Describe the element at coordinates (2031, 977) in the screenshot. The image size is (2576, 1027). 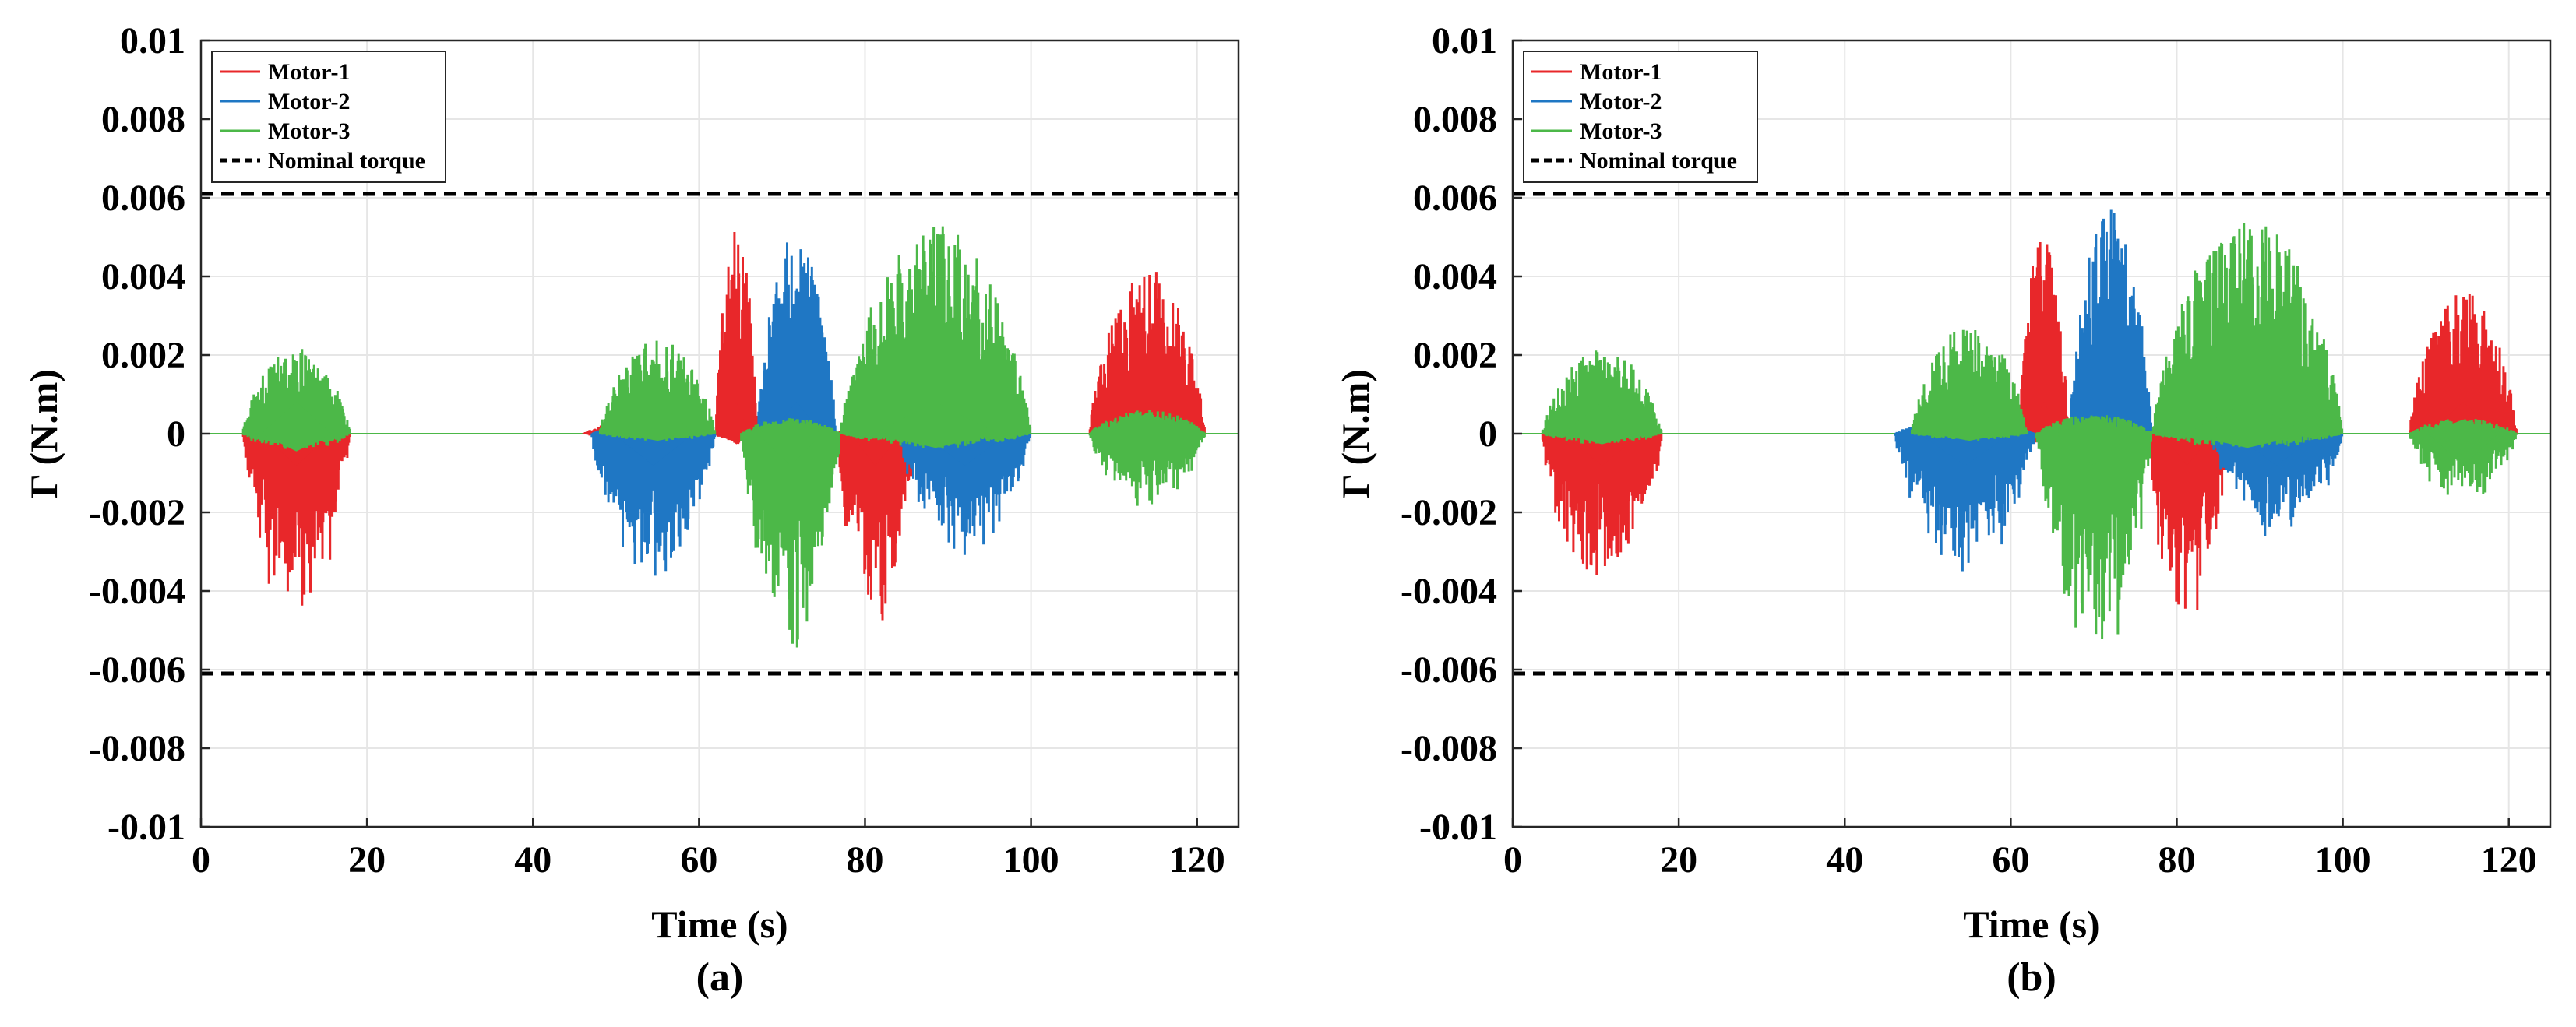
I see `panel-label: (b)` at that location.